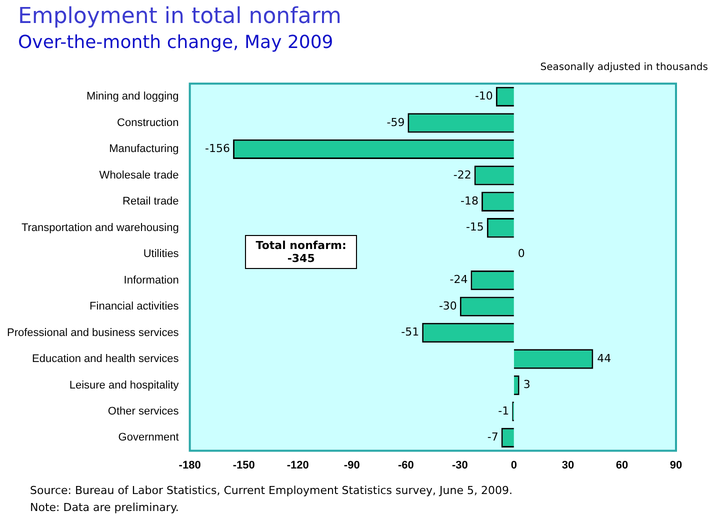 The width and height of the screenshot is (716, 521). Describe the element at coordinates (526, 385) in the screenshot. I see `data-label: 3` at that location.